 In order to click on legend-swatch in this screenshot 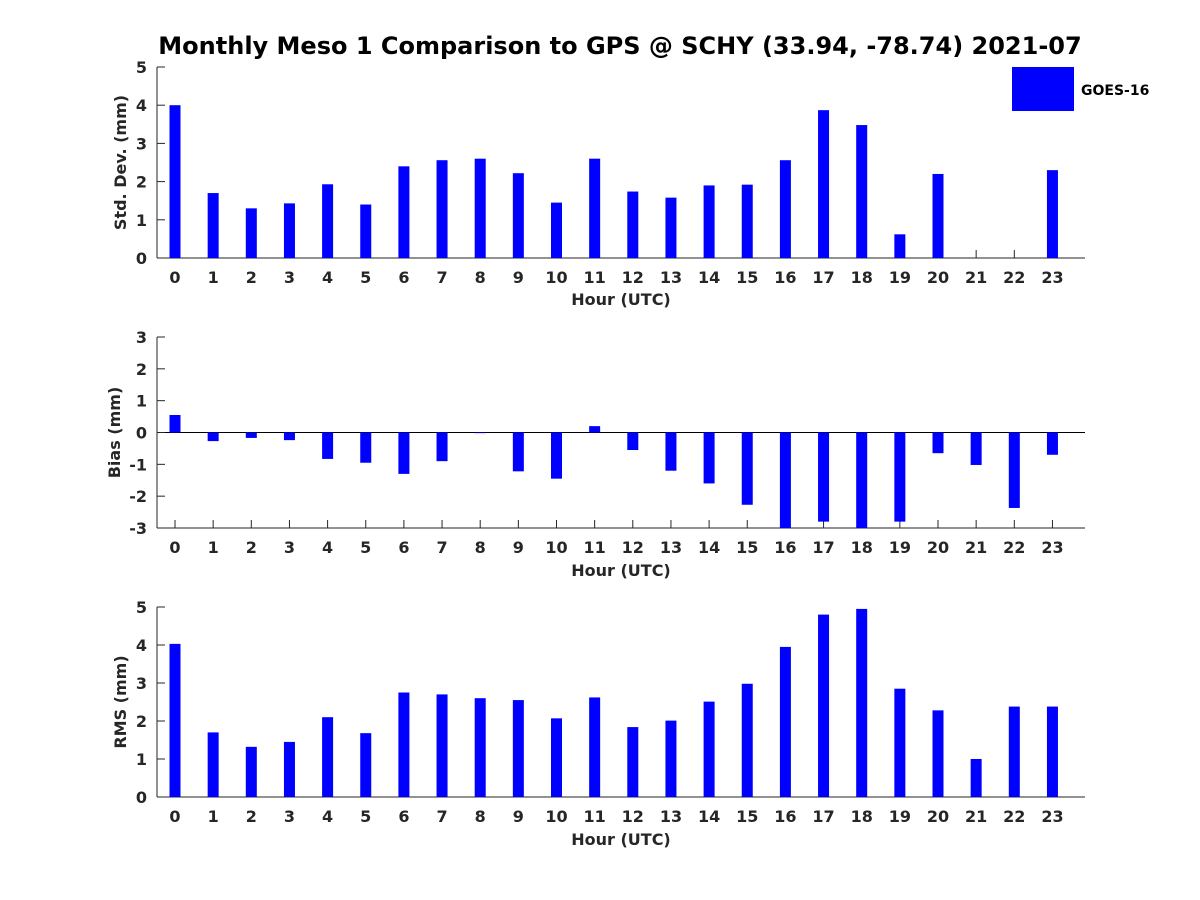, I will do `click(1043, 89)`.